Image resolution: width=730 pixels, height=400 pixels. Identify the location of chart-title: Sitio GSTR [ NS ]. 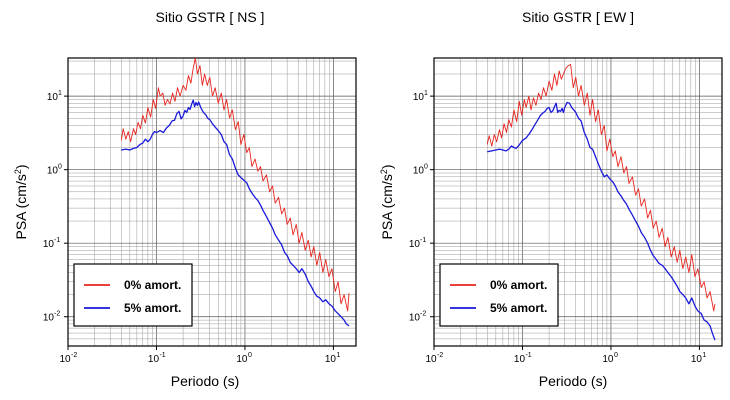
(210, 17).